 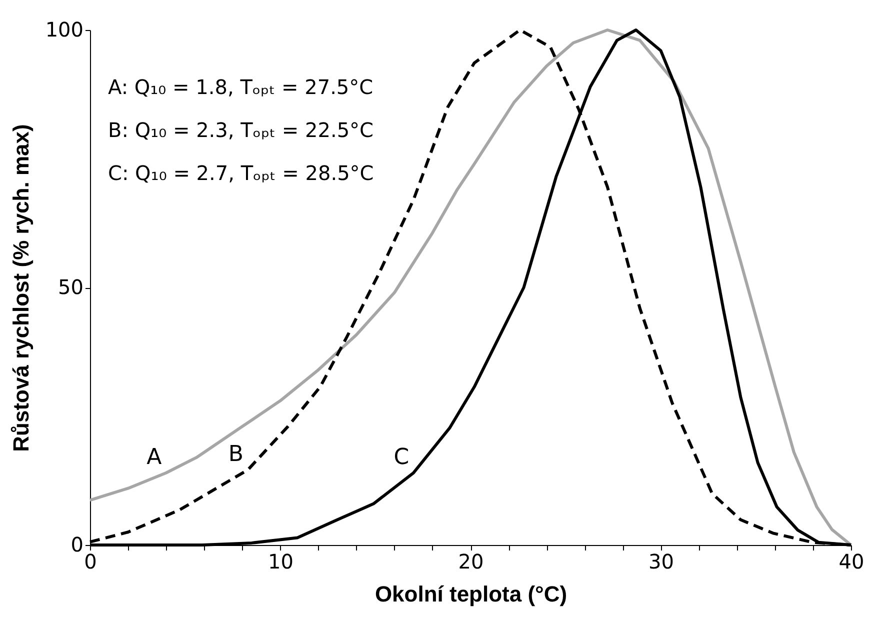 What do you see at coordinates (71, 287) in the screenshot?
I see `y-tick-label: 50` at bounding box center [71, 287].